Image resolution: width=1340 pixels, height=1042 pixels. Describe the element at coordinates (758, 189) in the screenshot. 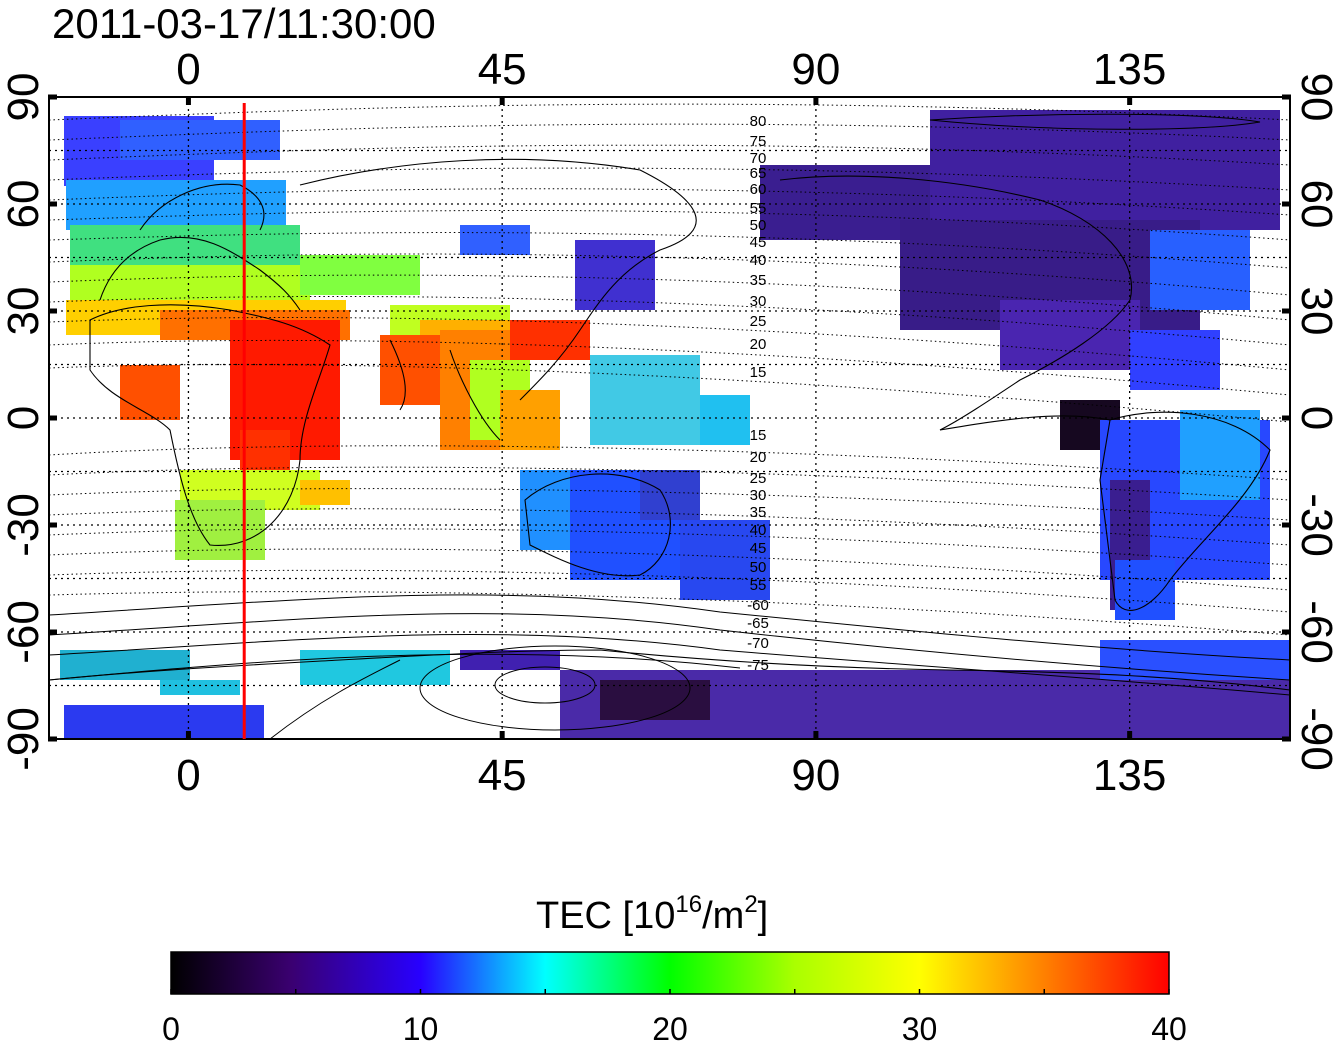

I see `contour-label: 60` at that location.